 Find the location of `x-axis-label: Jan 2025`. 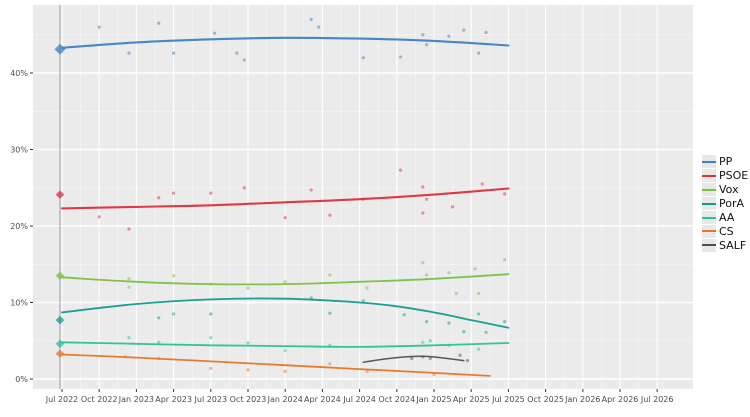

x-axis-label: Jan 2025 is located at coordinates (433, 399).